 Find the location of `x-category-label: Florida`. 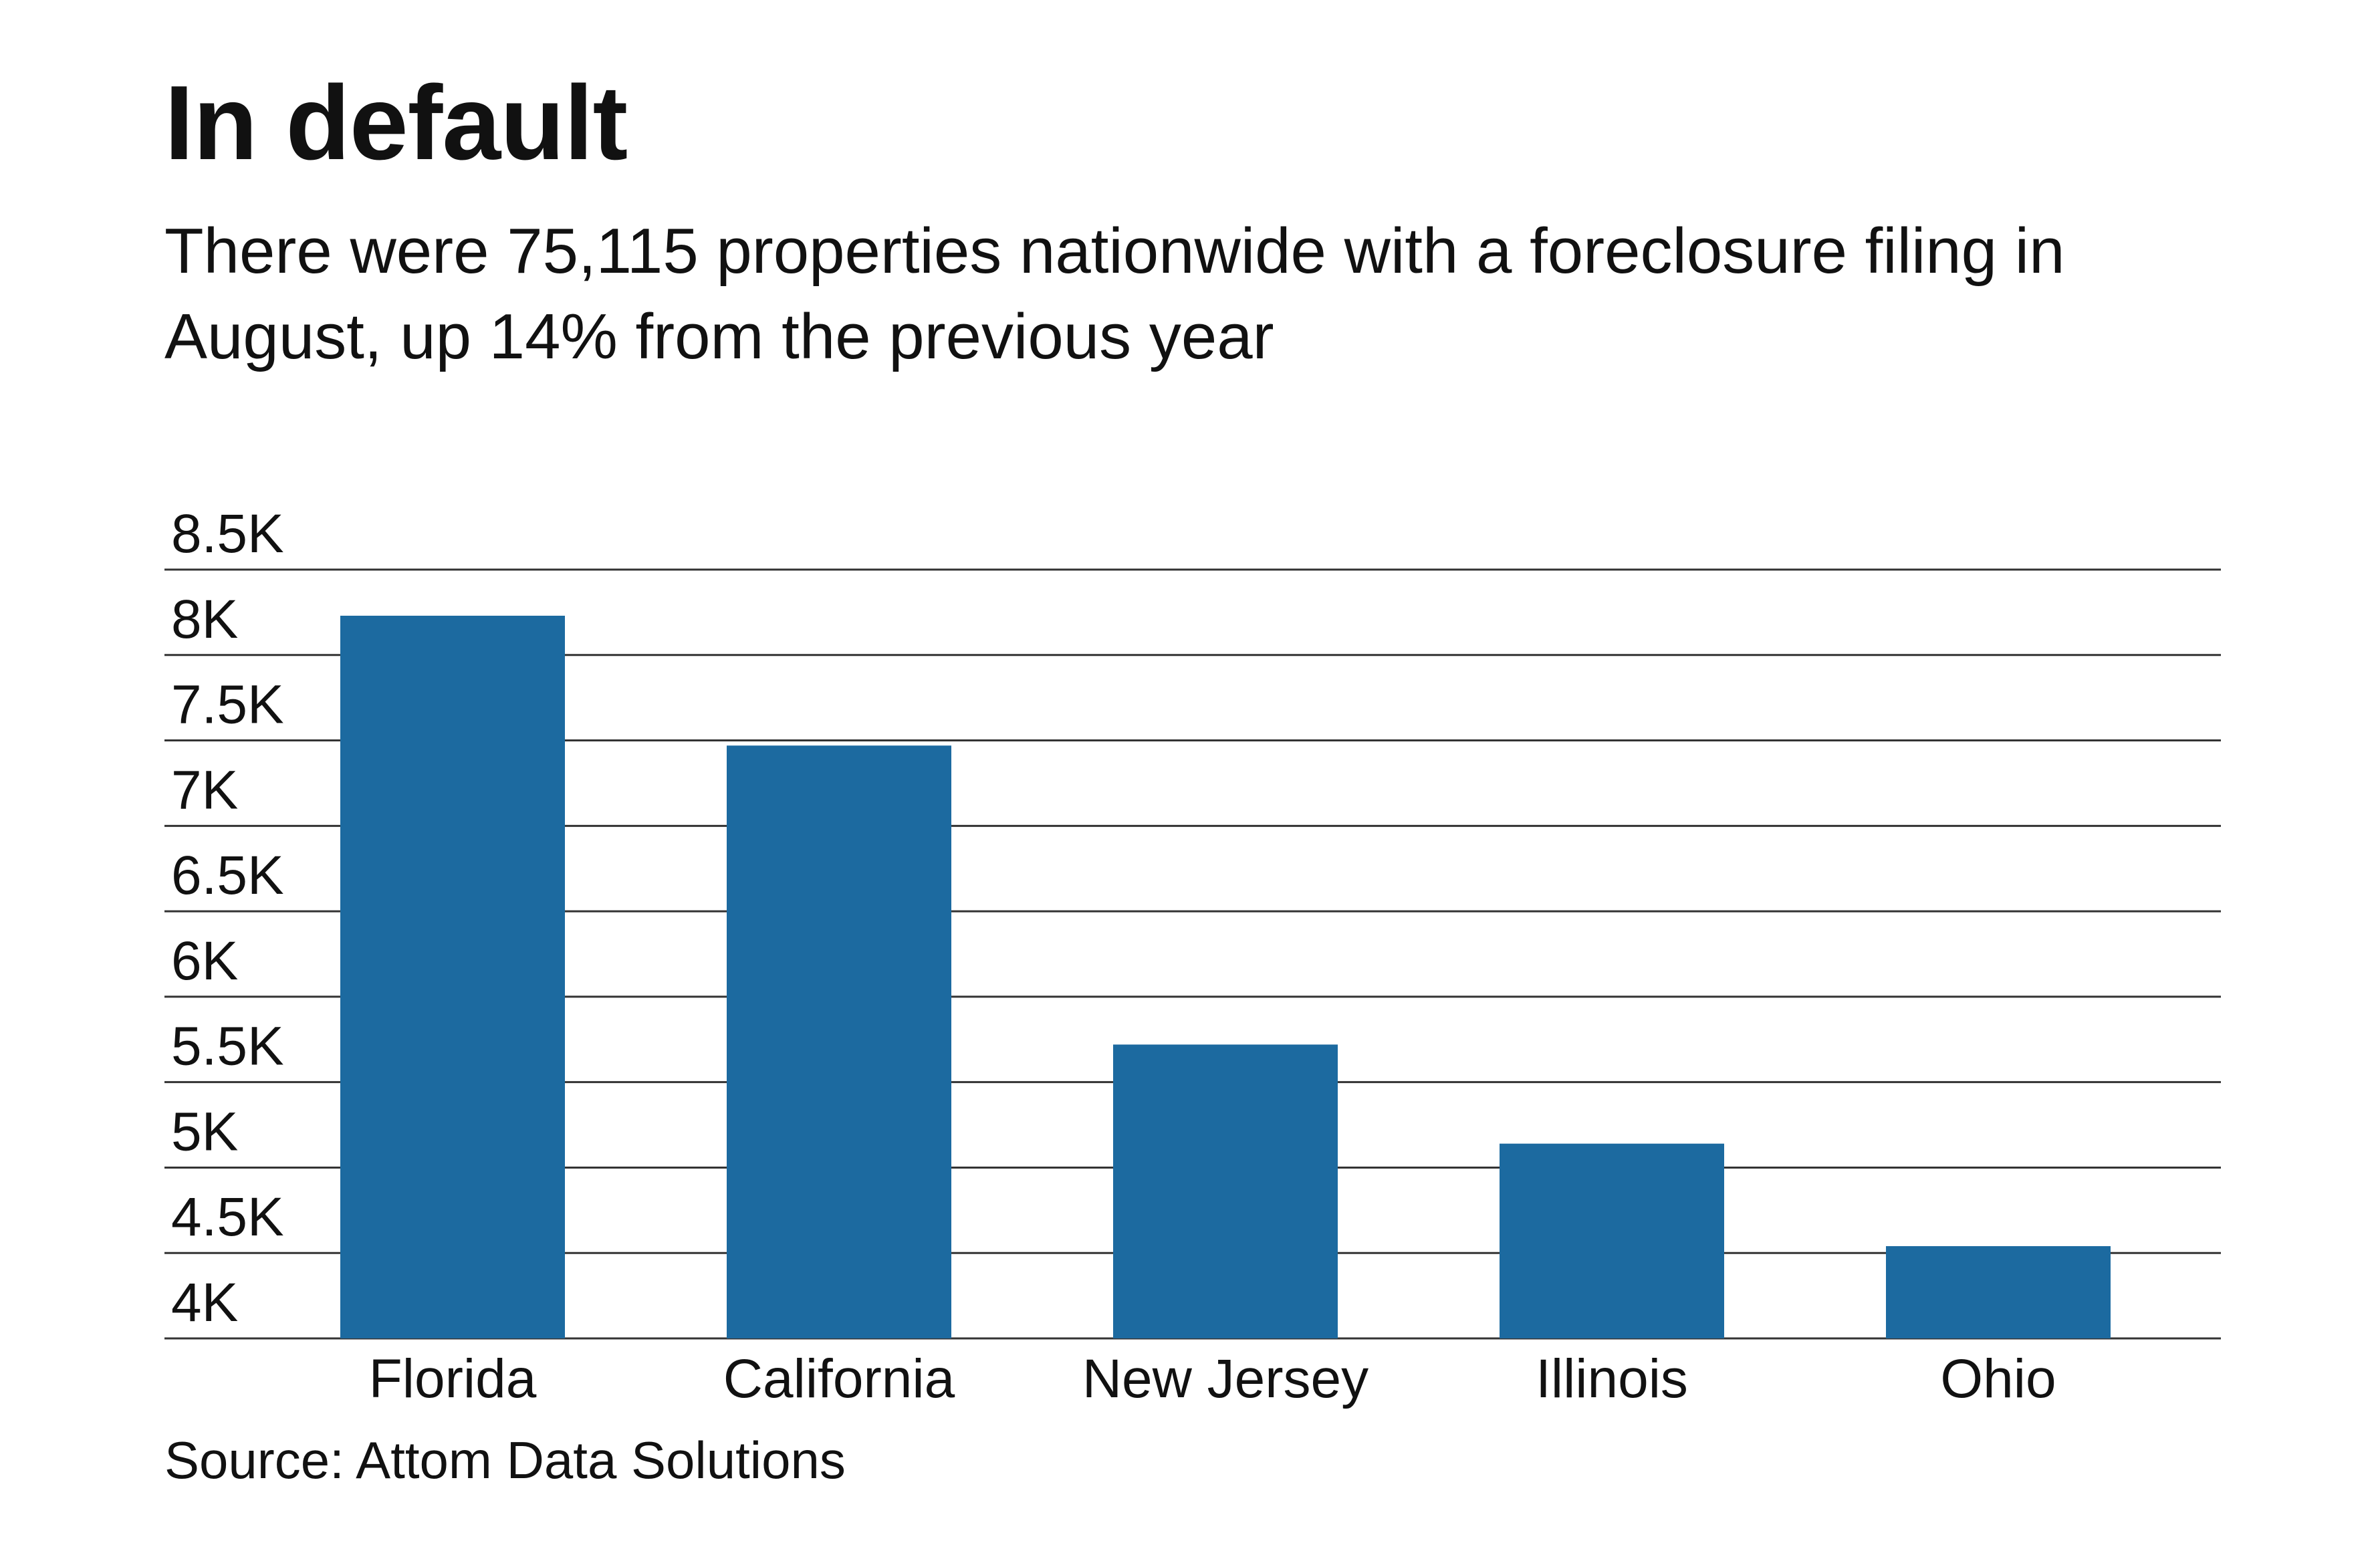

x-category-label: Florida is located at coordinates (453, 1378).